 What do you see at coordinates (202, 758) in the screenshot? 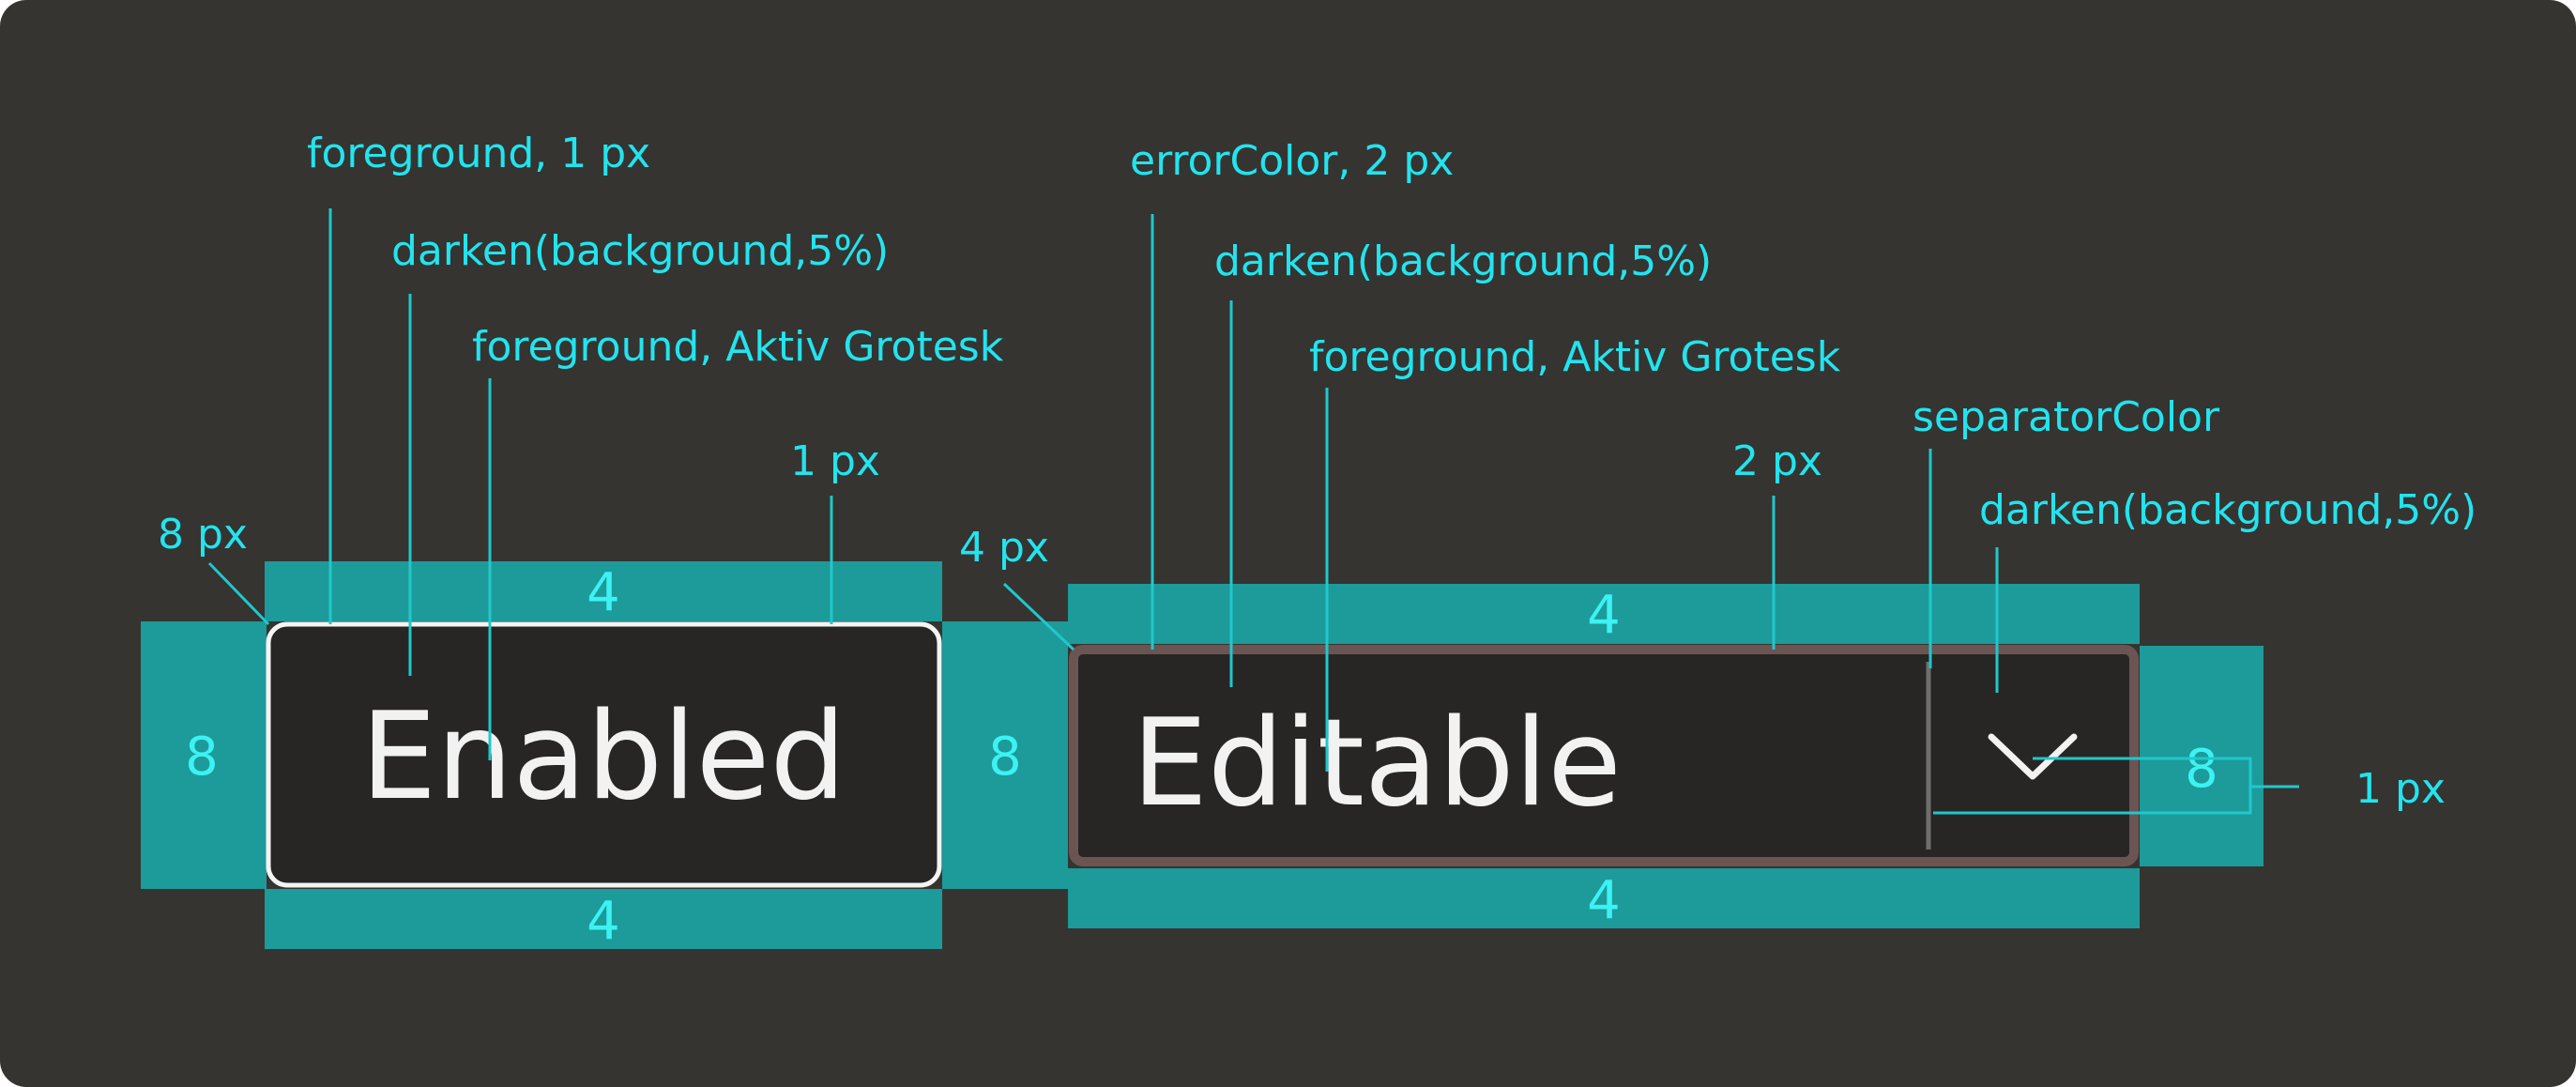
I see `enabled-pad-left-value: 8` at bounding box center [202, 758].